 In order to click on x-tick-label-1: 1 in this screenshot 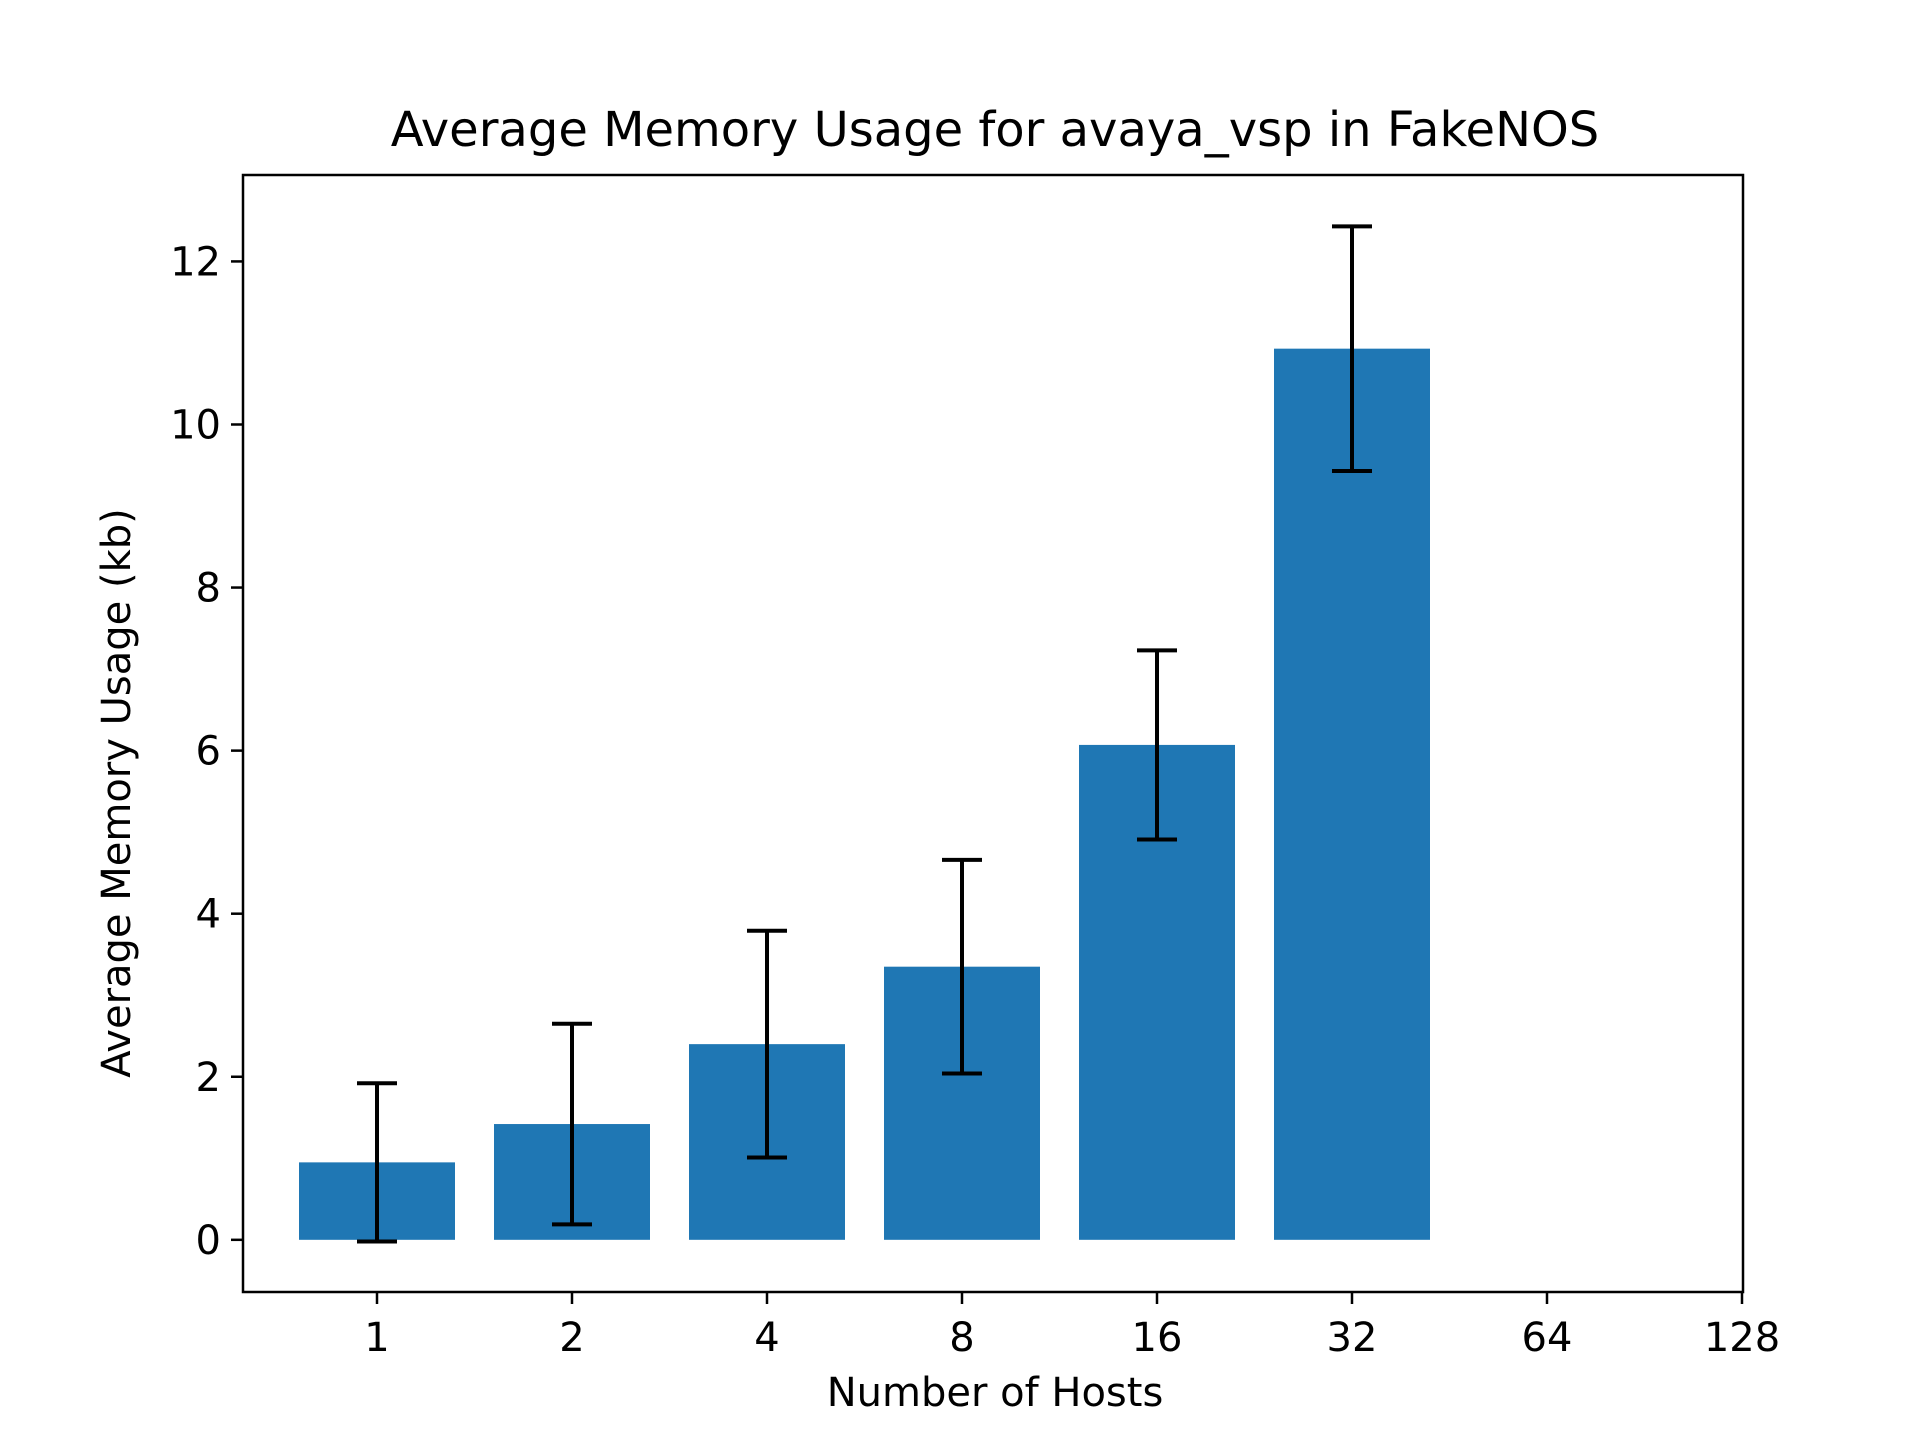, I will do `click(376, 1338)`.